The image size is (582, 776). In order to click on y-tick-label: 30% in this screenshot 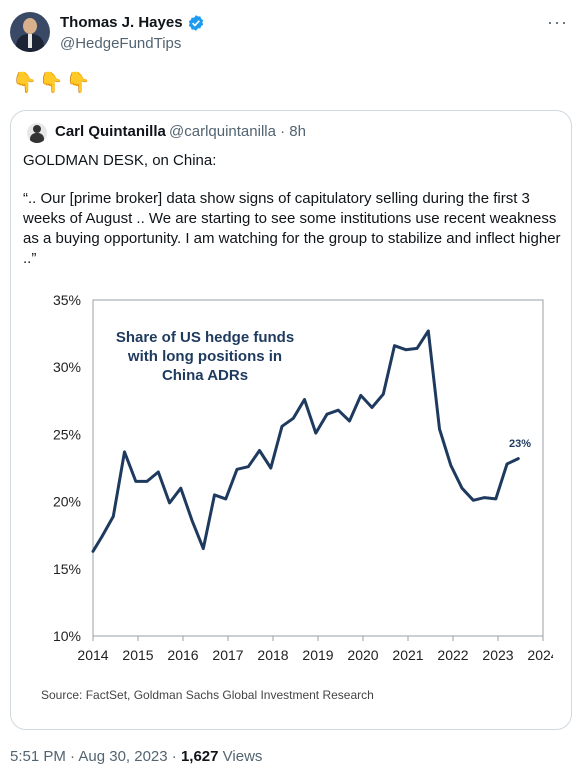, I will do `click(67, 367)`.